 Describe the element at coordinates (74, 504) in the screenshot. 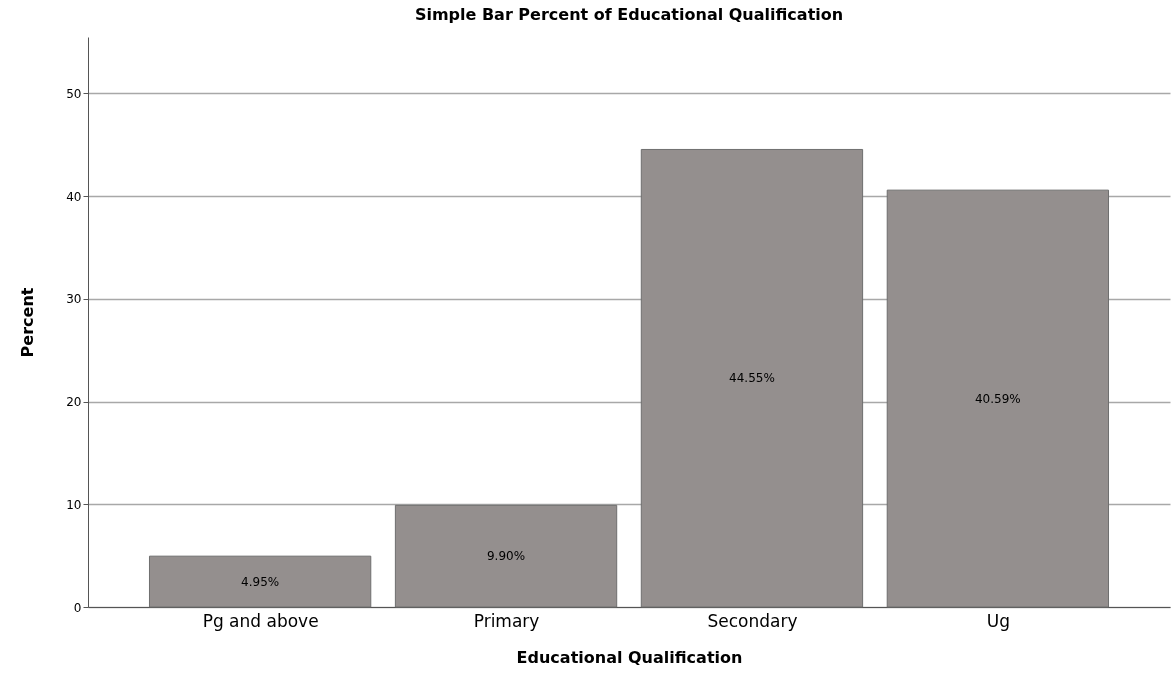

I see `y-tick-label: 10` at that location.